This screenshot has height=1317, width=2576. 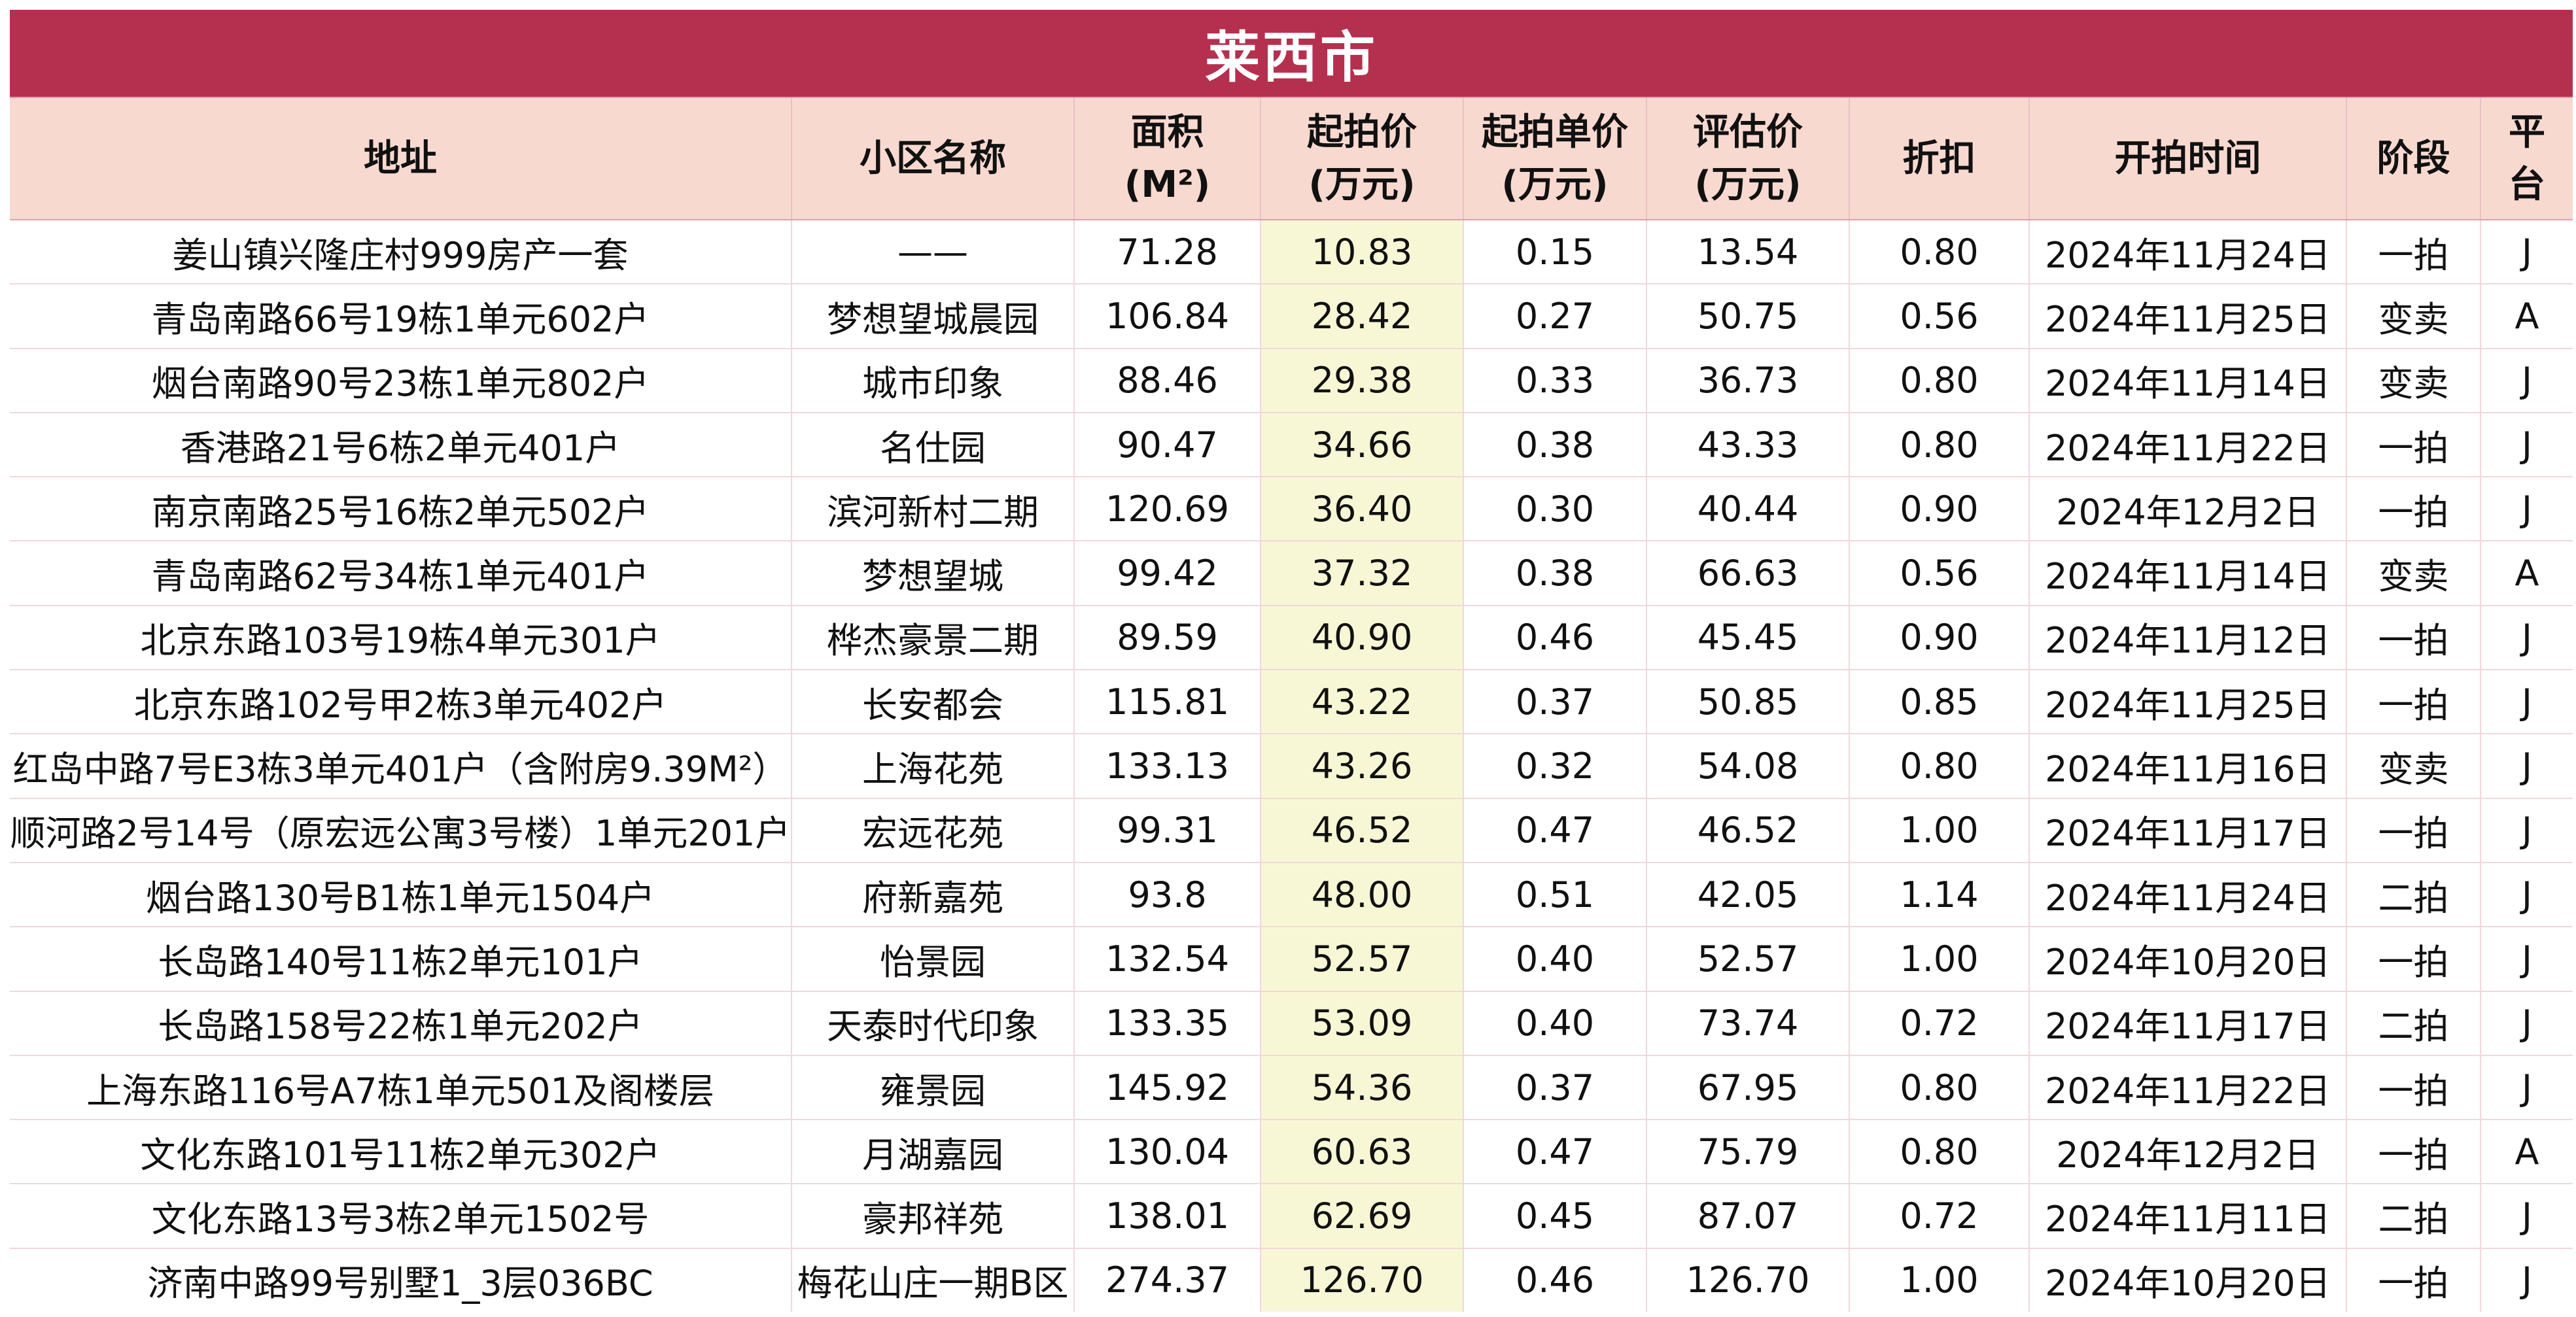 I want to click on header-community-label: 小区名称, so click(x=933, y=158).